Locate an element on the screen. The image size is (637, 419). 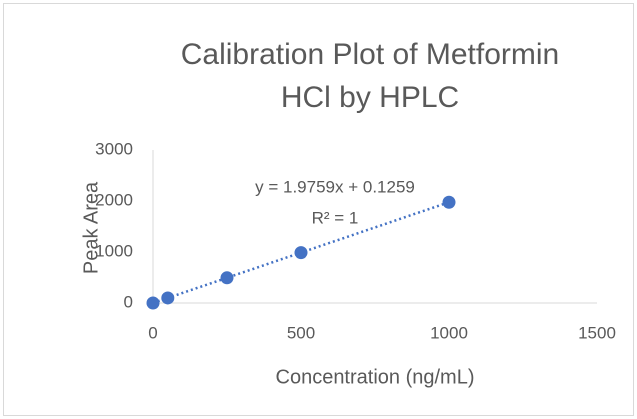
y-tick-label: 0 is located at coordinates (128, 301).